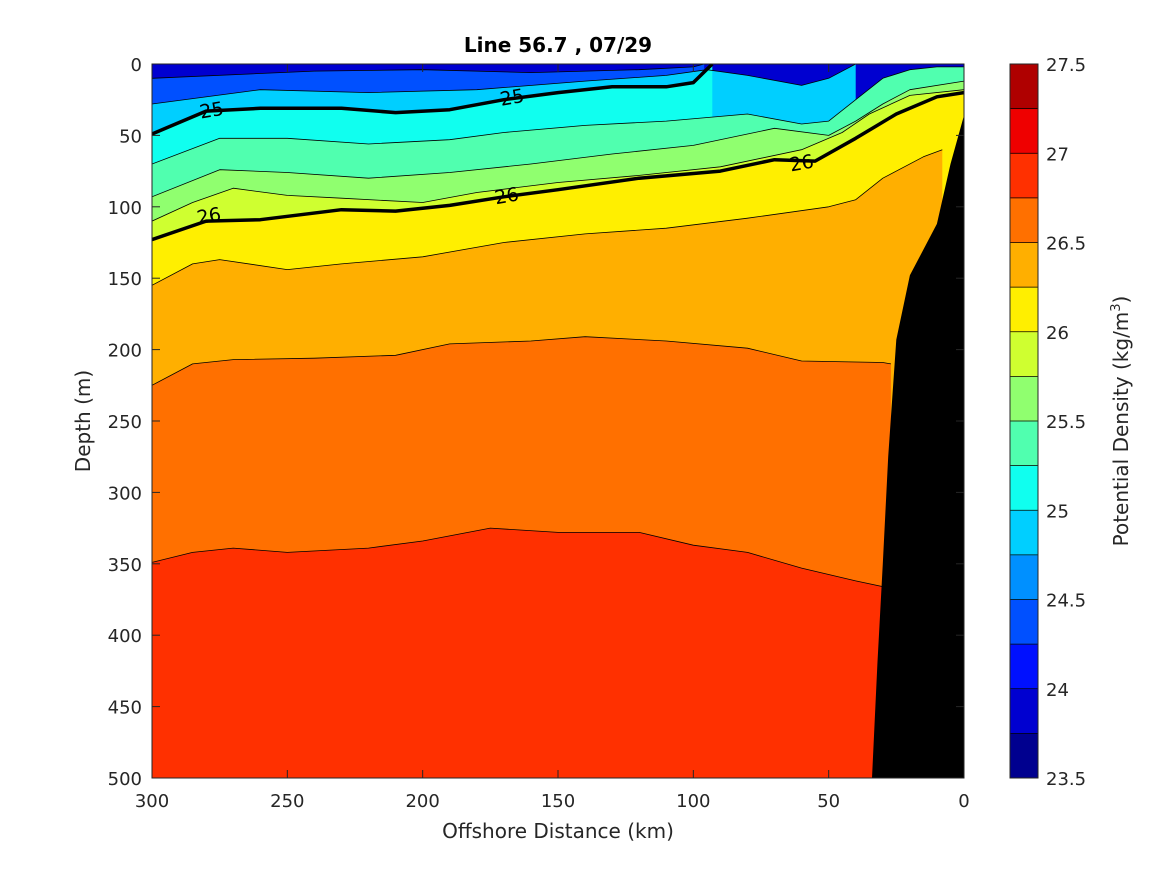 This screenshot has height=875, width=1167. Describe the element at coordinates (125, 422) in the screenshot. I see `y-tick-label: 250` at that location.